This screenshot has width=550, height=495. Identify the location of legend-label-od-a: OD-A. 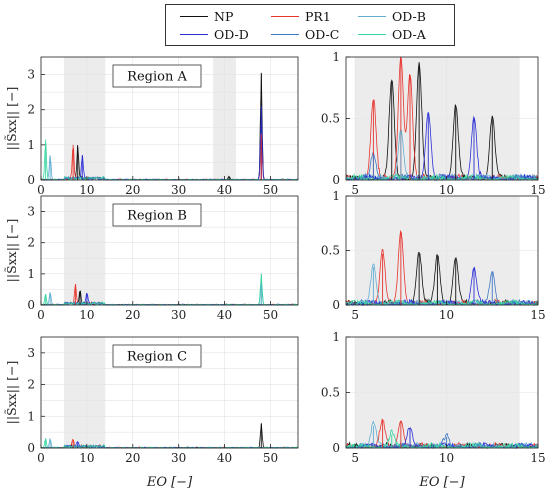
(409, 34).